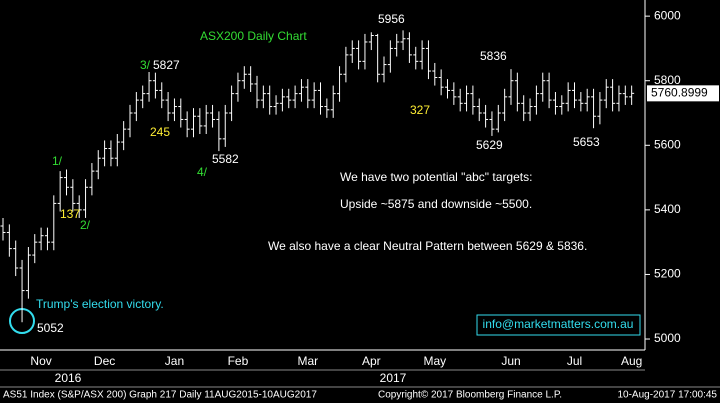 This screenshot has height=403, width=720. I want to click on annotation: 327, so click(420, 110).